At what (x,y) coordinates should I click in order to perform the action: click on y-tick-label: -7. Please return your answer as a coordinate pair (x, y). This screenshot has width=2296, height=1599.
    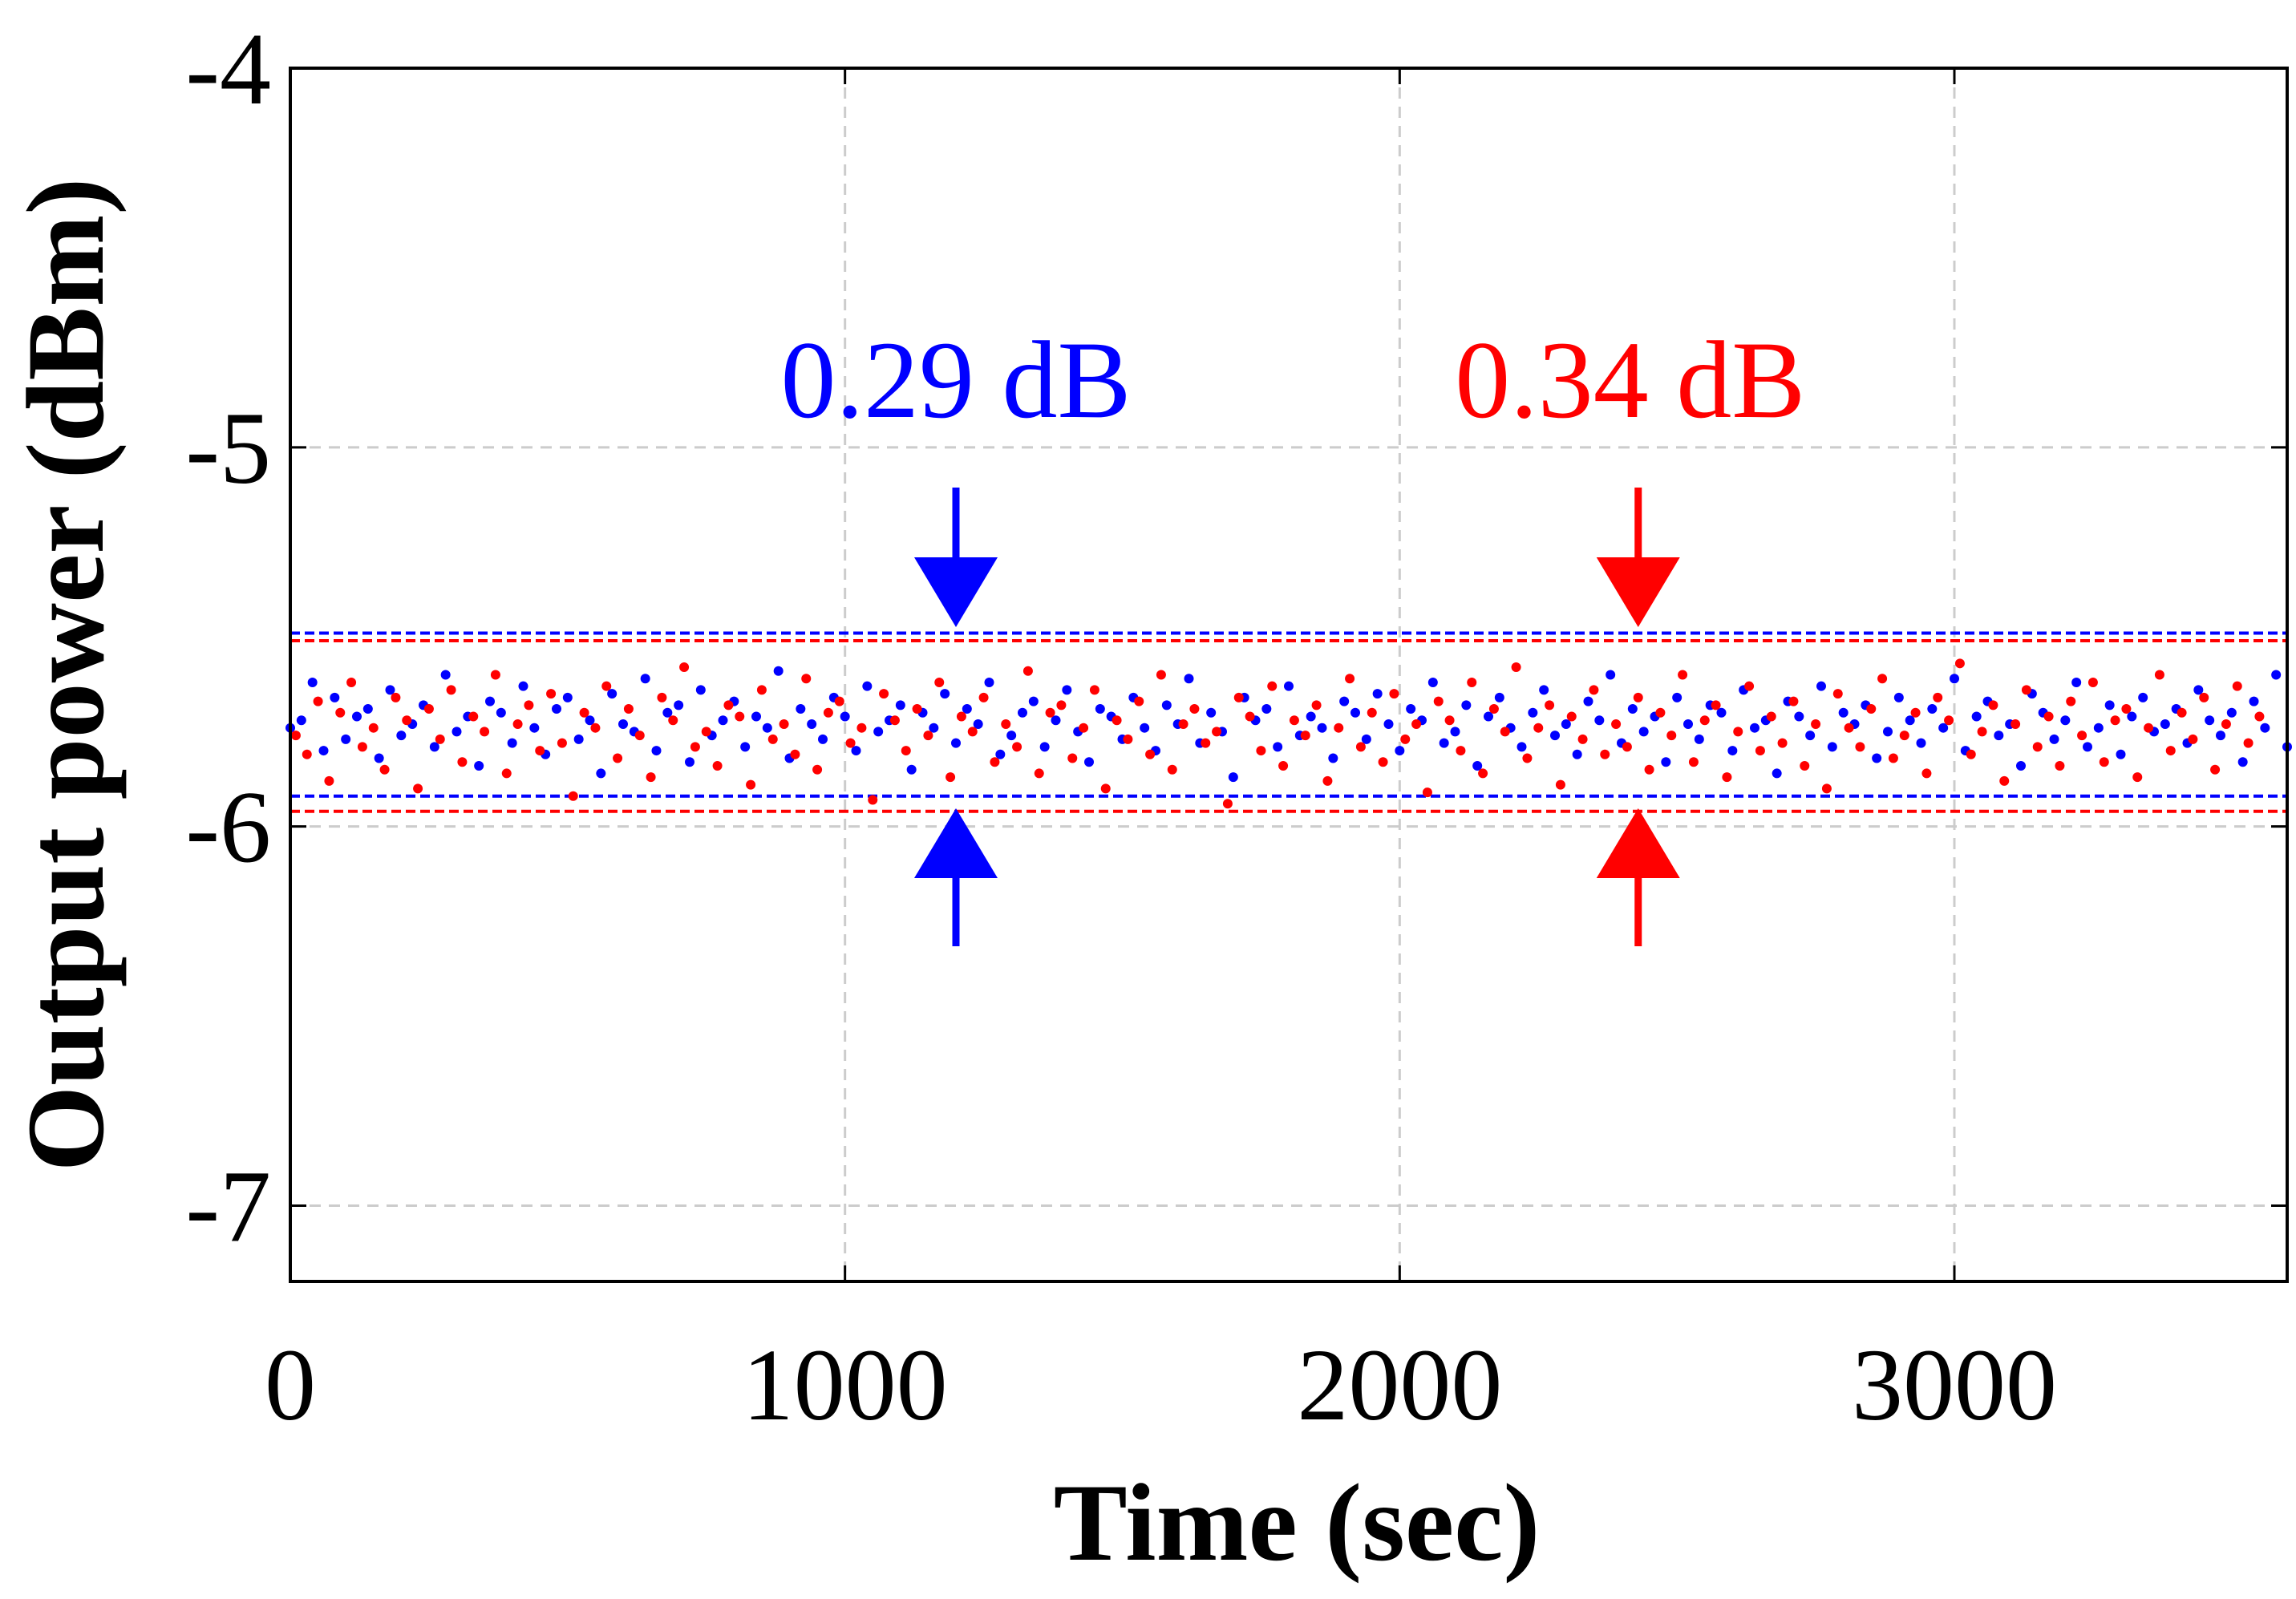
    Looking at the image, I should click on (228, 1206).